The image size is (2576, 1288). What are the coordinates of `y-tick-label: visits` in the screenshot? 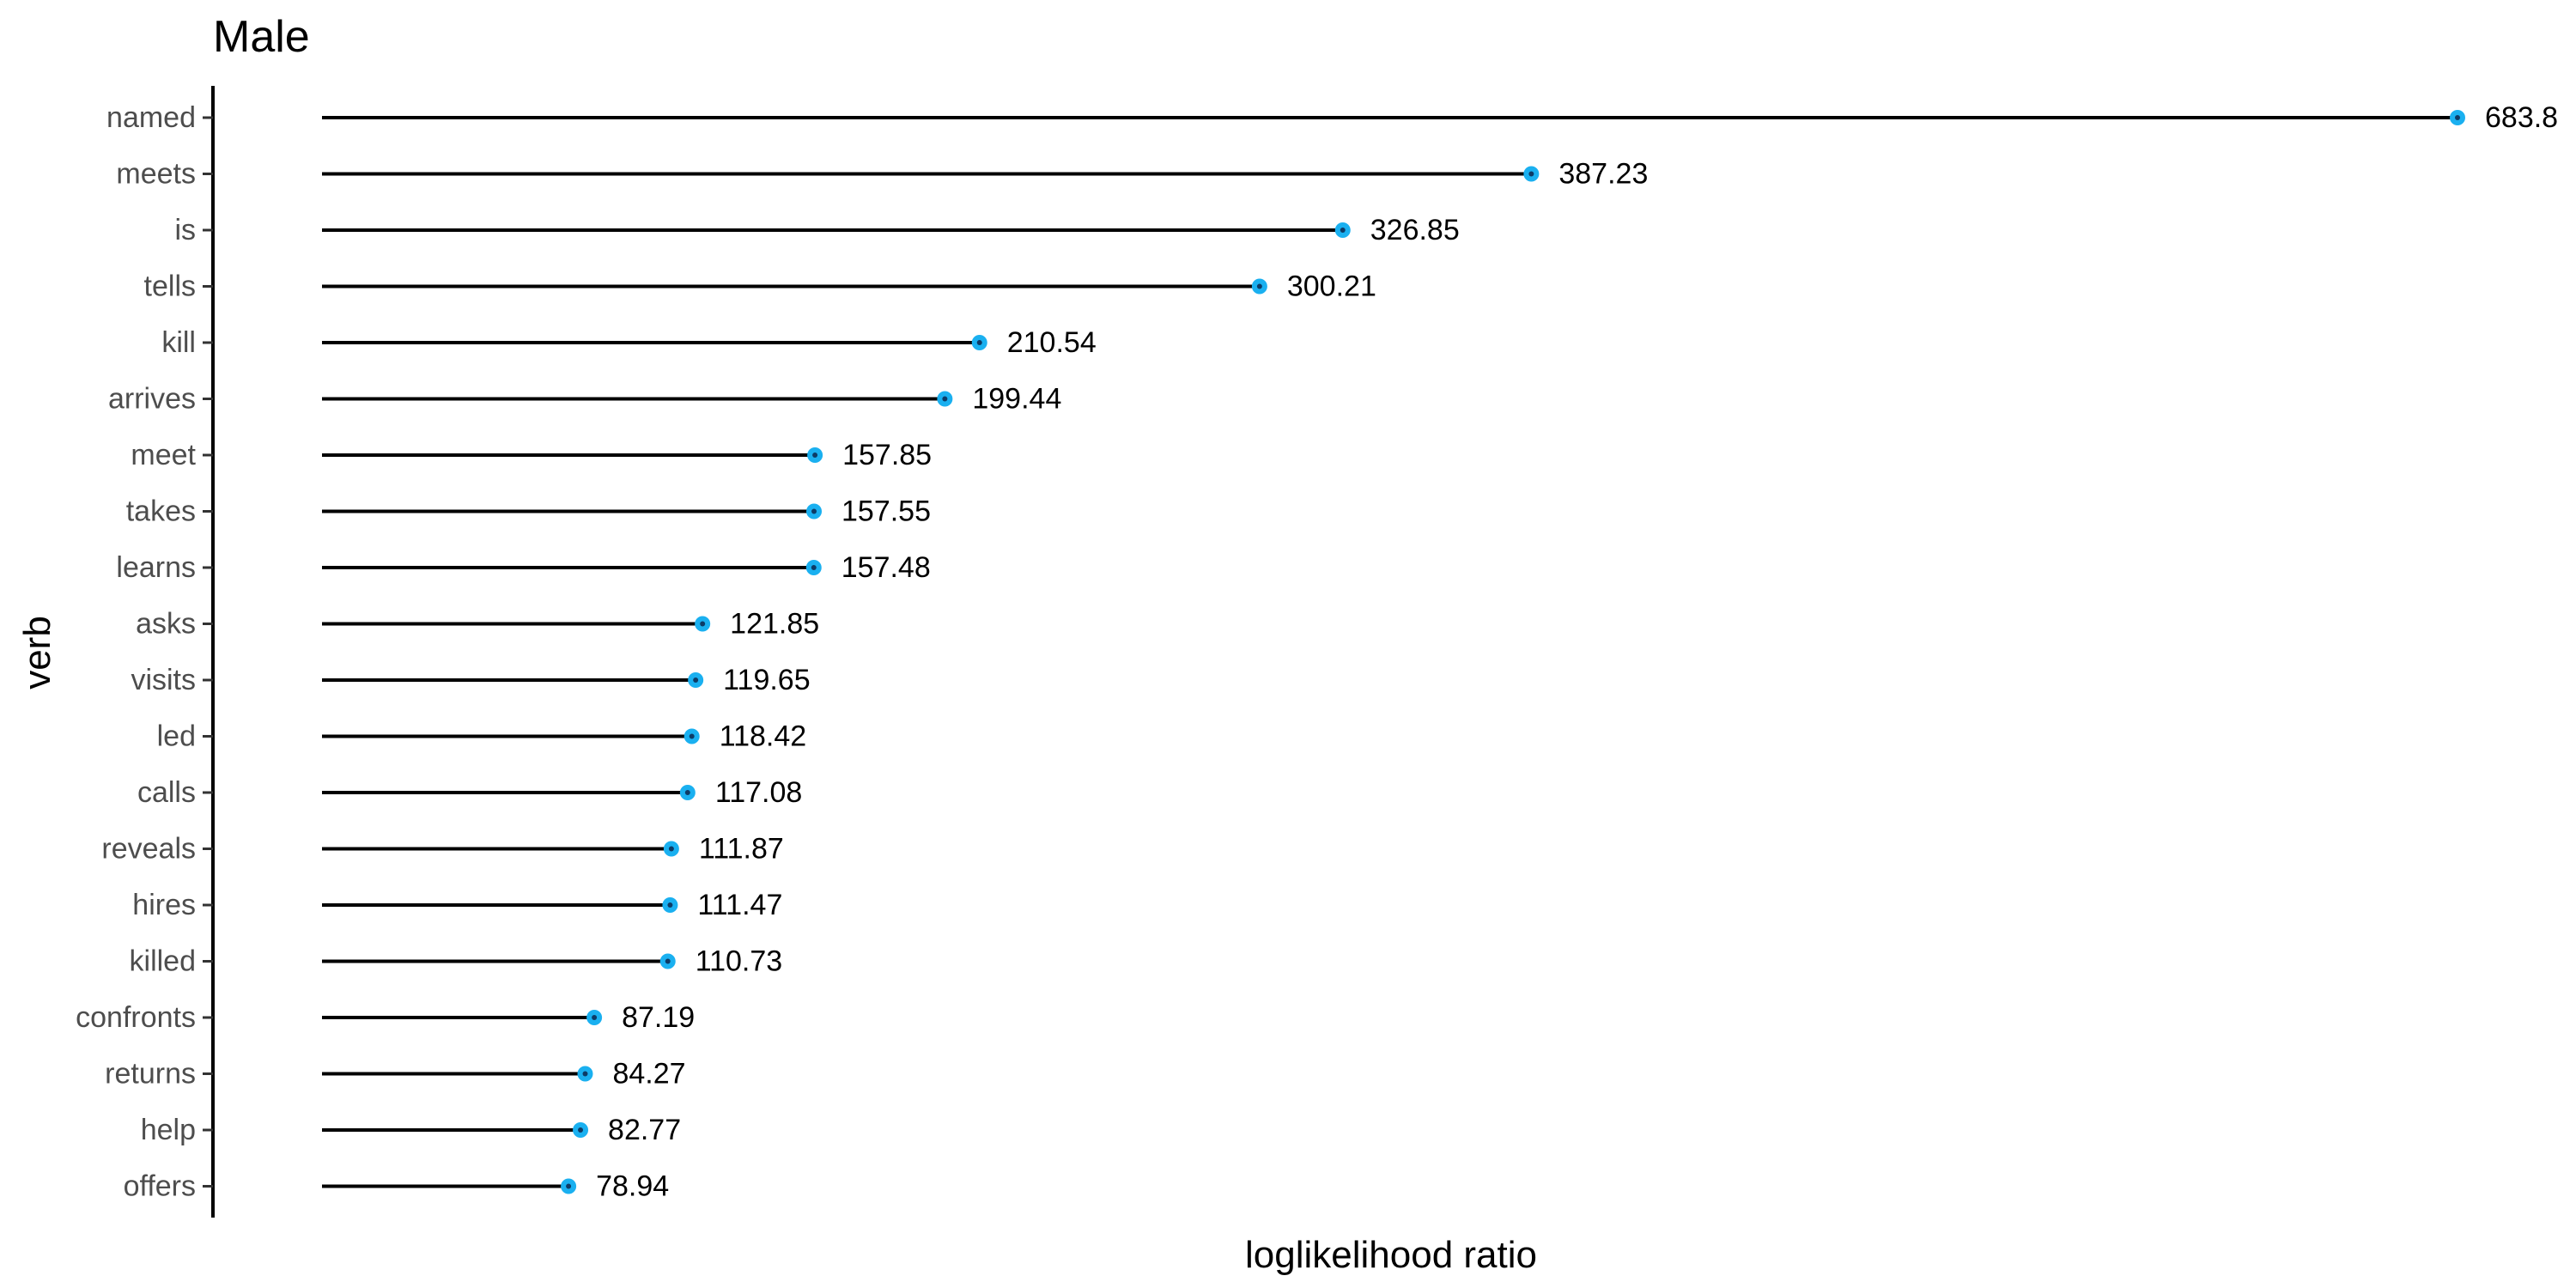 It's located at (164, 680).